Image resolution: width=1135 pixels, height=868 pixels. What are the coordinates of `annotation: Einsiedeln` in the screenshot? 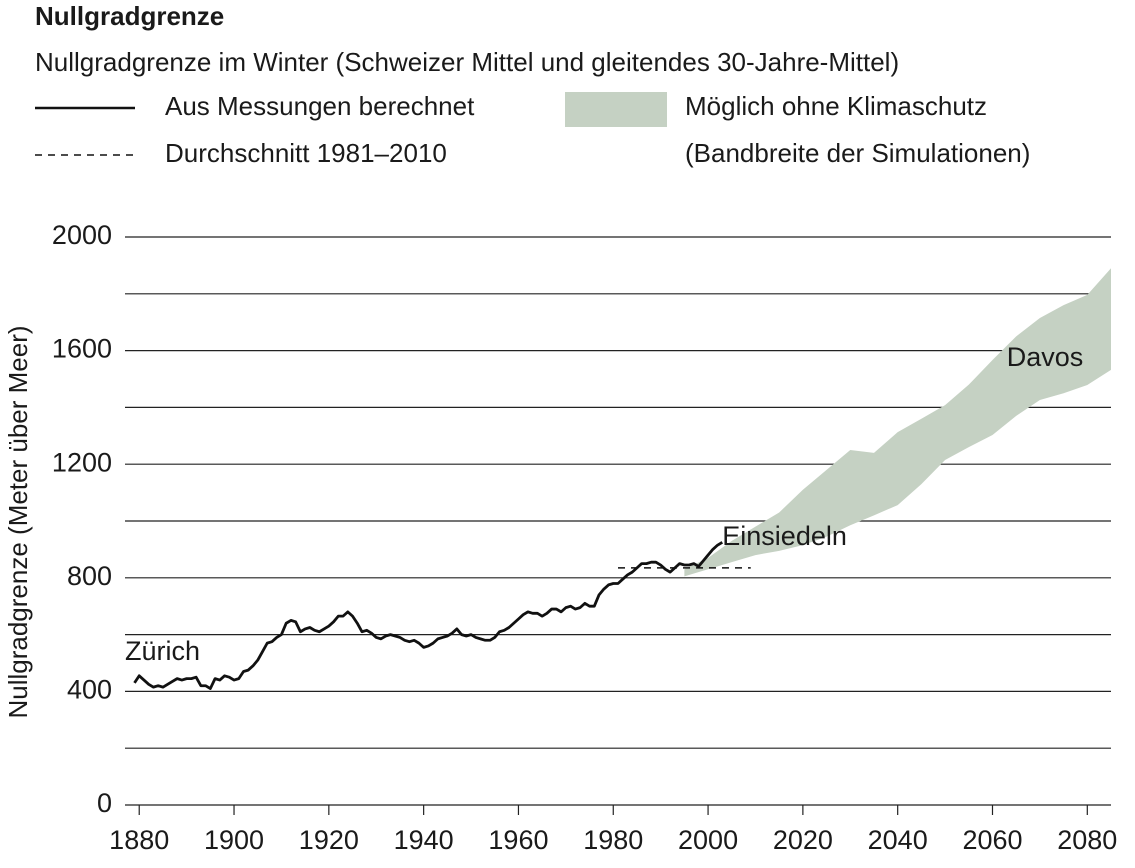 It's located at (784, 536).